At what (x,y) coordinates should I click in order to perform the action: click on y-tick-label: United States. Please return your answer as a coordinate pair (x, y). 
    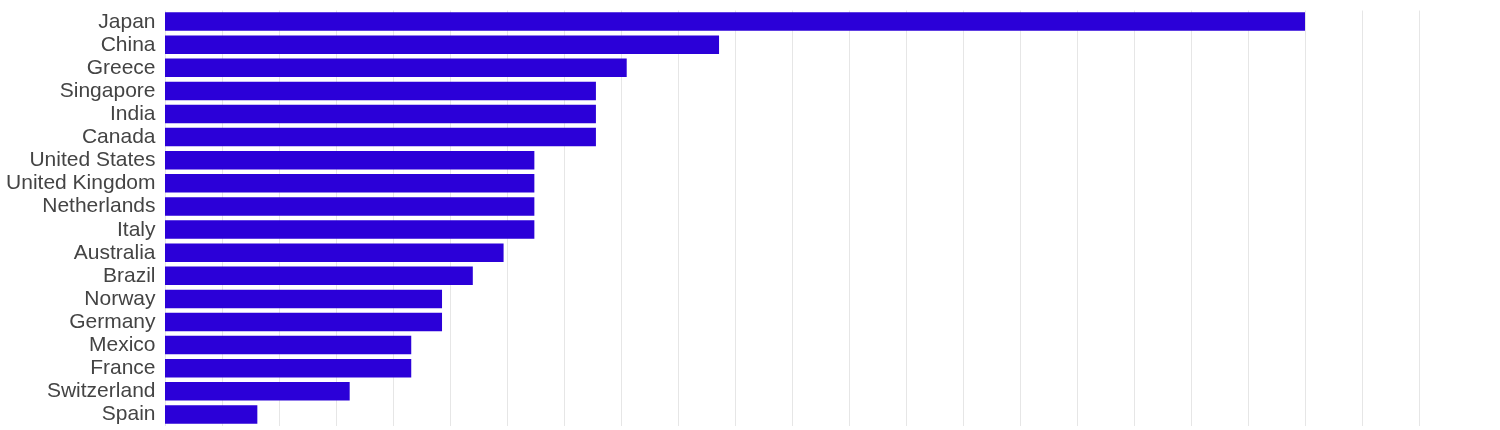
    Looking at the image, I should click on (92, 159).